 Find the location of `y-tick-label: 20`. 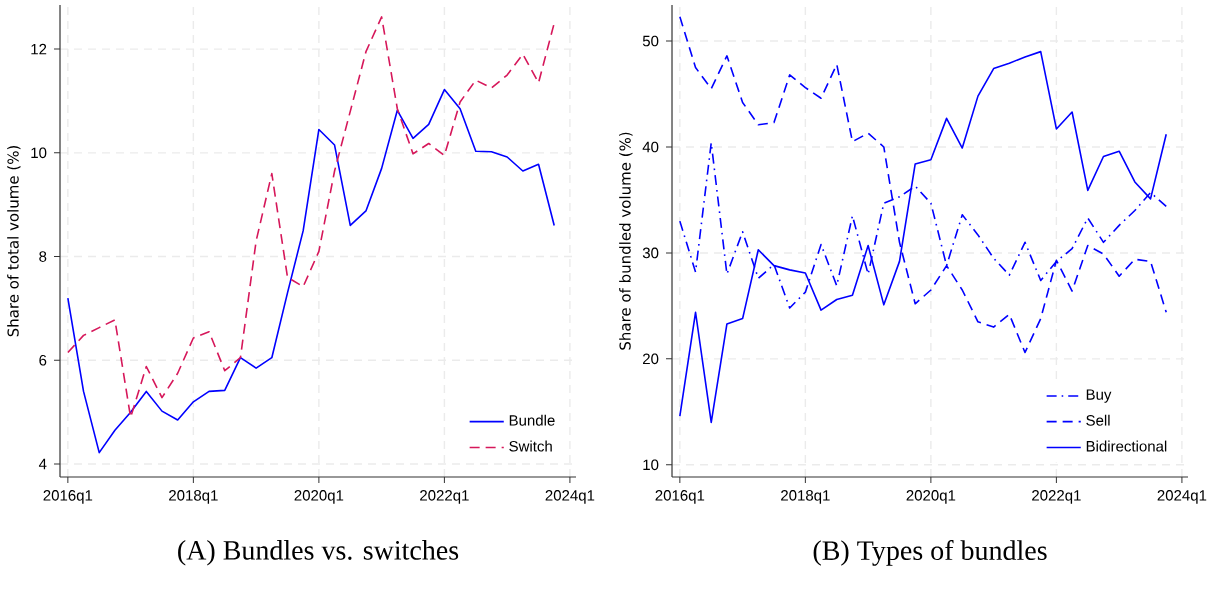

y-tick-label: 20 is located at coordinates (651, 359).